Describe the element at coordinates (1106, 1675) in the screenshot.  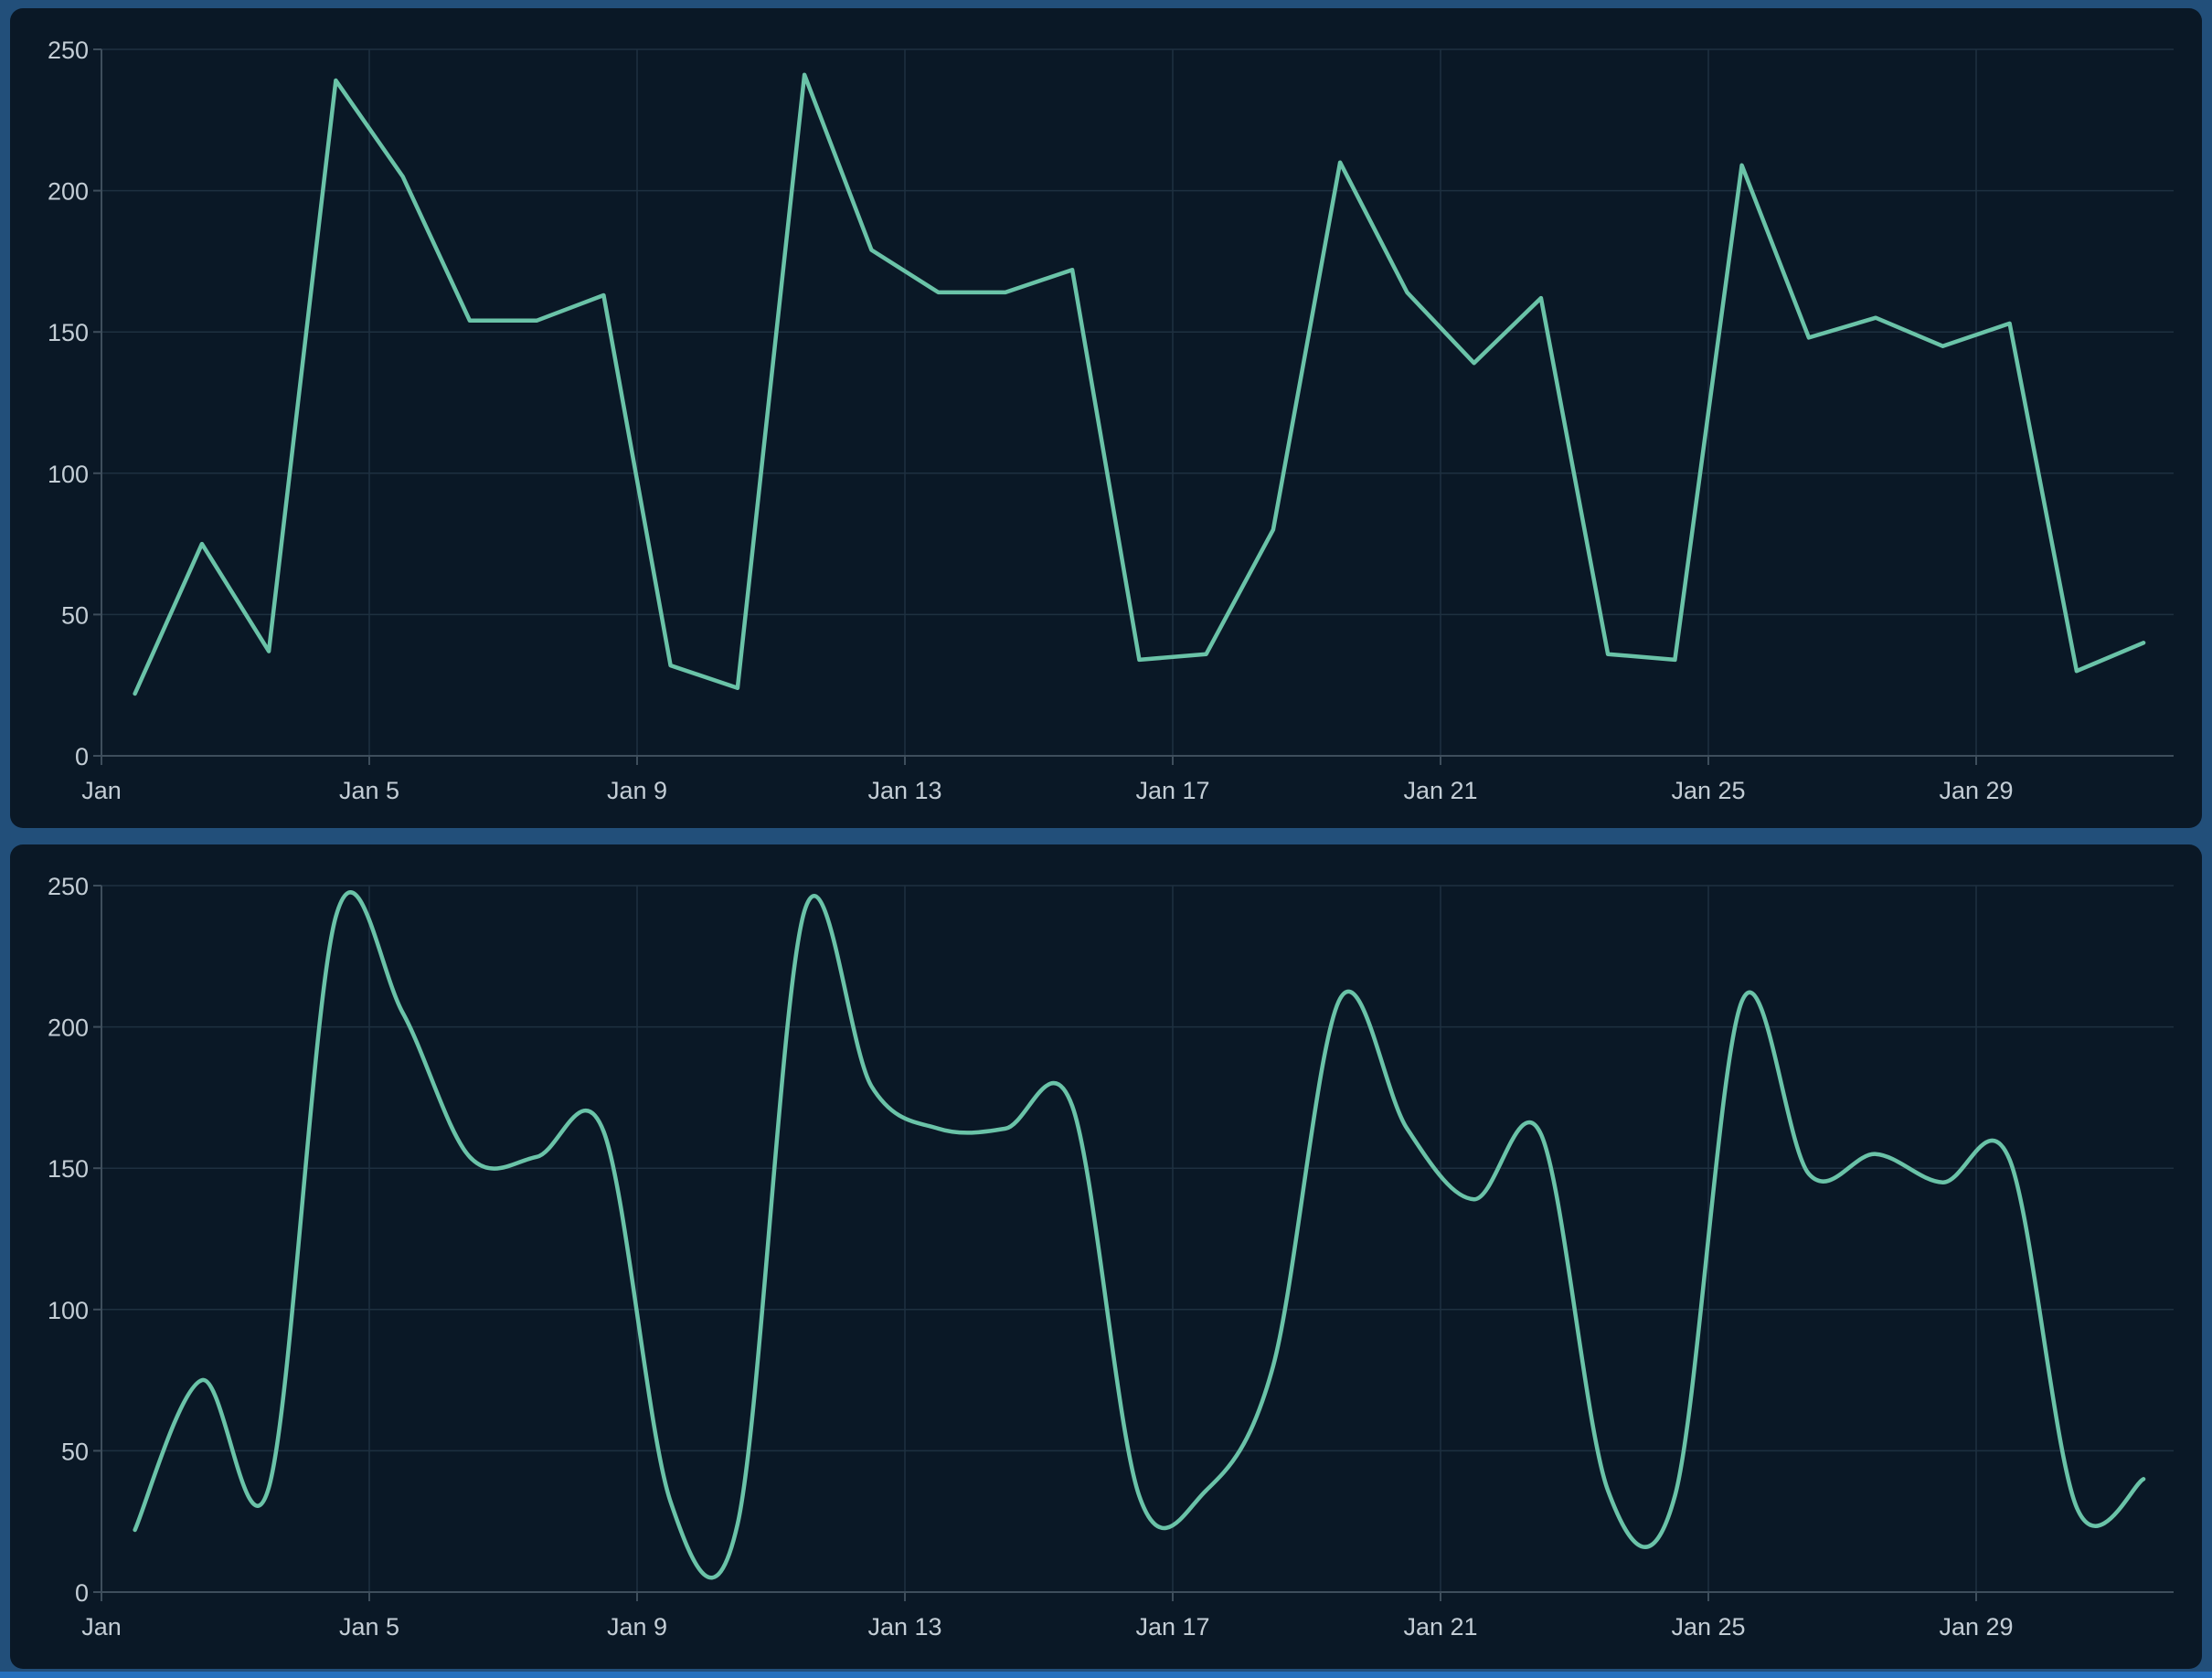
I see `window-edge-highlight` at that location.